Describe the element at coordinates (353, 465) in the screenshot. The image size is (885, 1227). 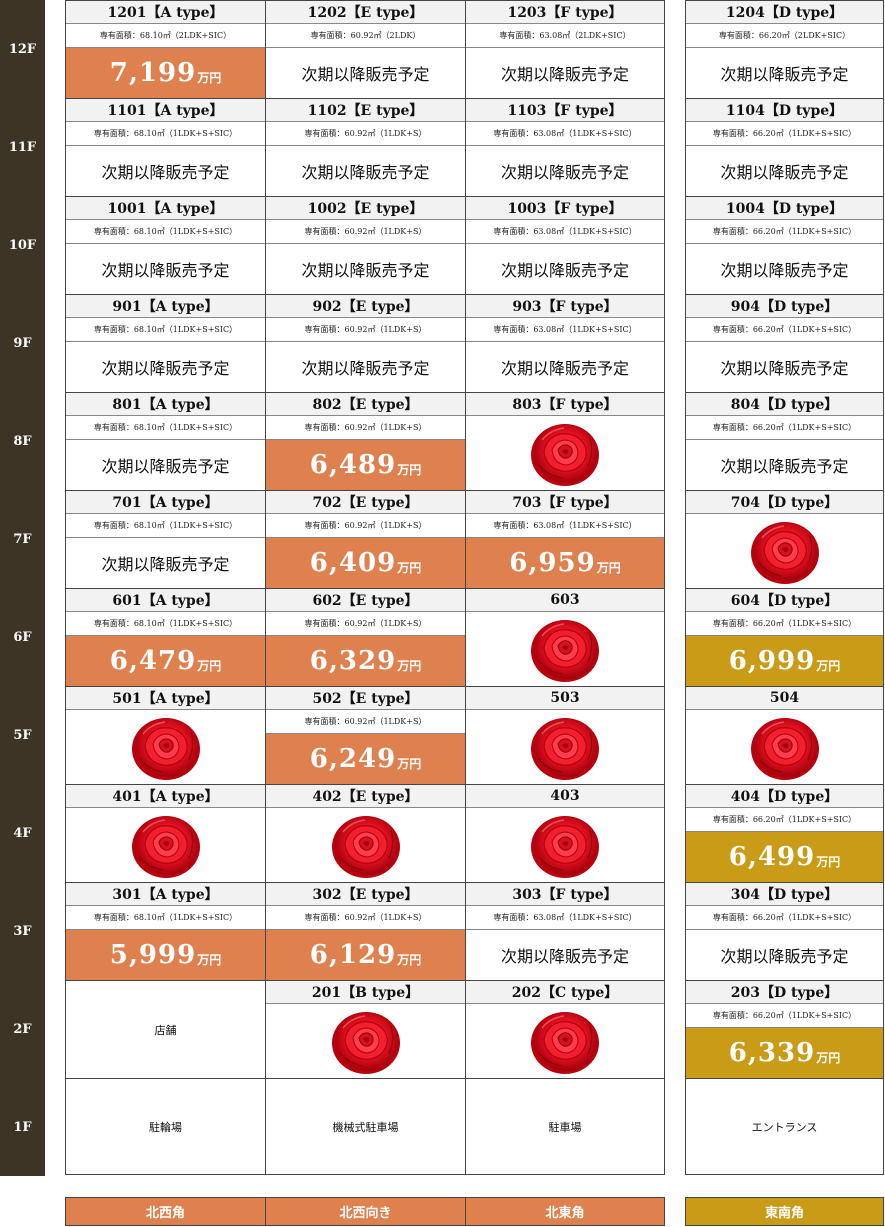
I see `price-value: 6,489` at that location.